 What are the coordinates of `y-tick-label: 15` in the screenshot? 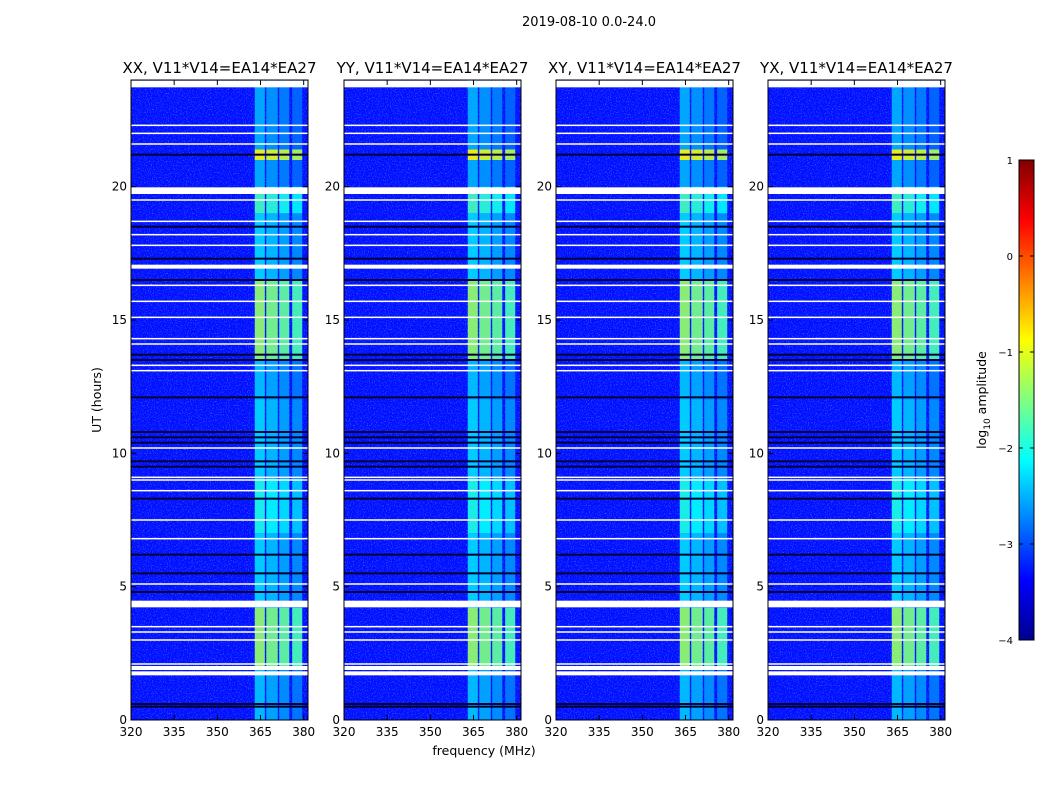 It's located at (544, 320).